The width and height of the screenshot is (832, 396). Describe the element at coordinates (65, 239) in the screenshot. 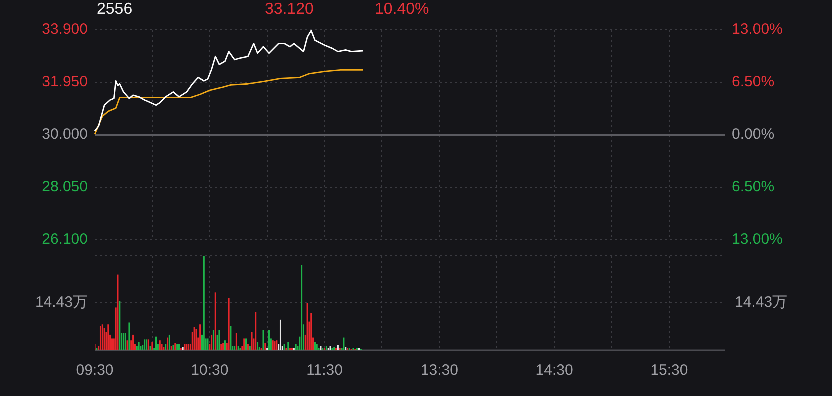

I see `y-tick-label: 26.100` at that location.